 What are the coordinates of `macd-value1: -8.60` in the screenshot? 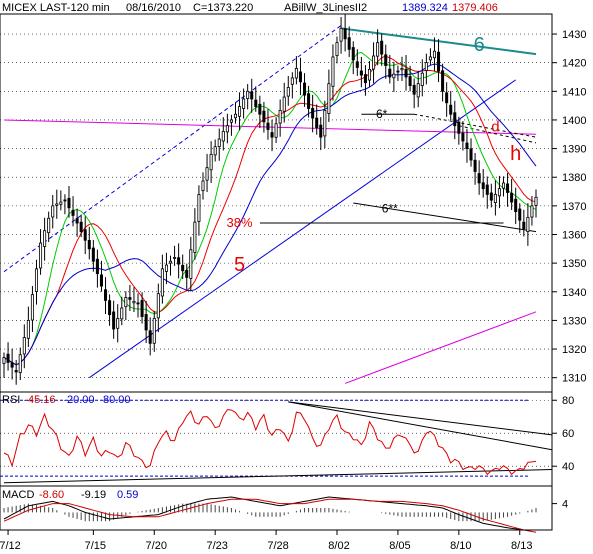 It's located at (51, 495).